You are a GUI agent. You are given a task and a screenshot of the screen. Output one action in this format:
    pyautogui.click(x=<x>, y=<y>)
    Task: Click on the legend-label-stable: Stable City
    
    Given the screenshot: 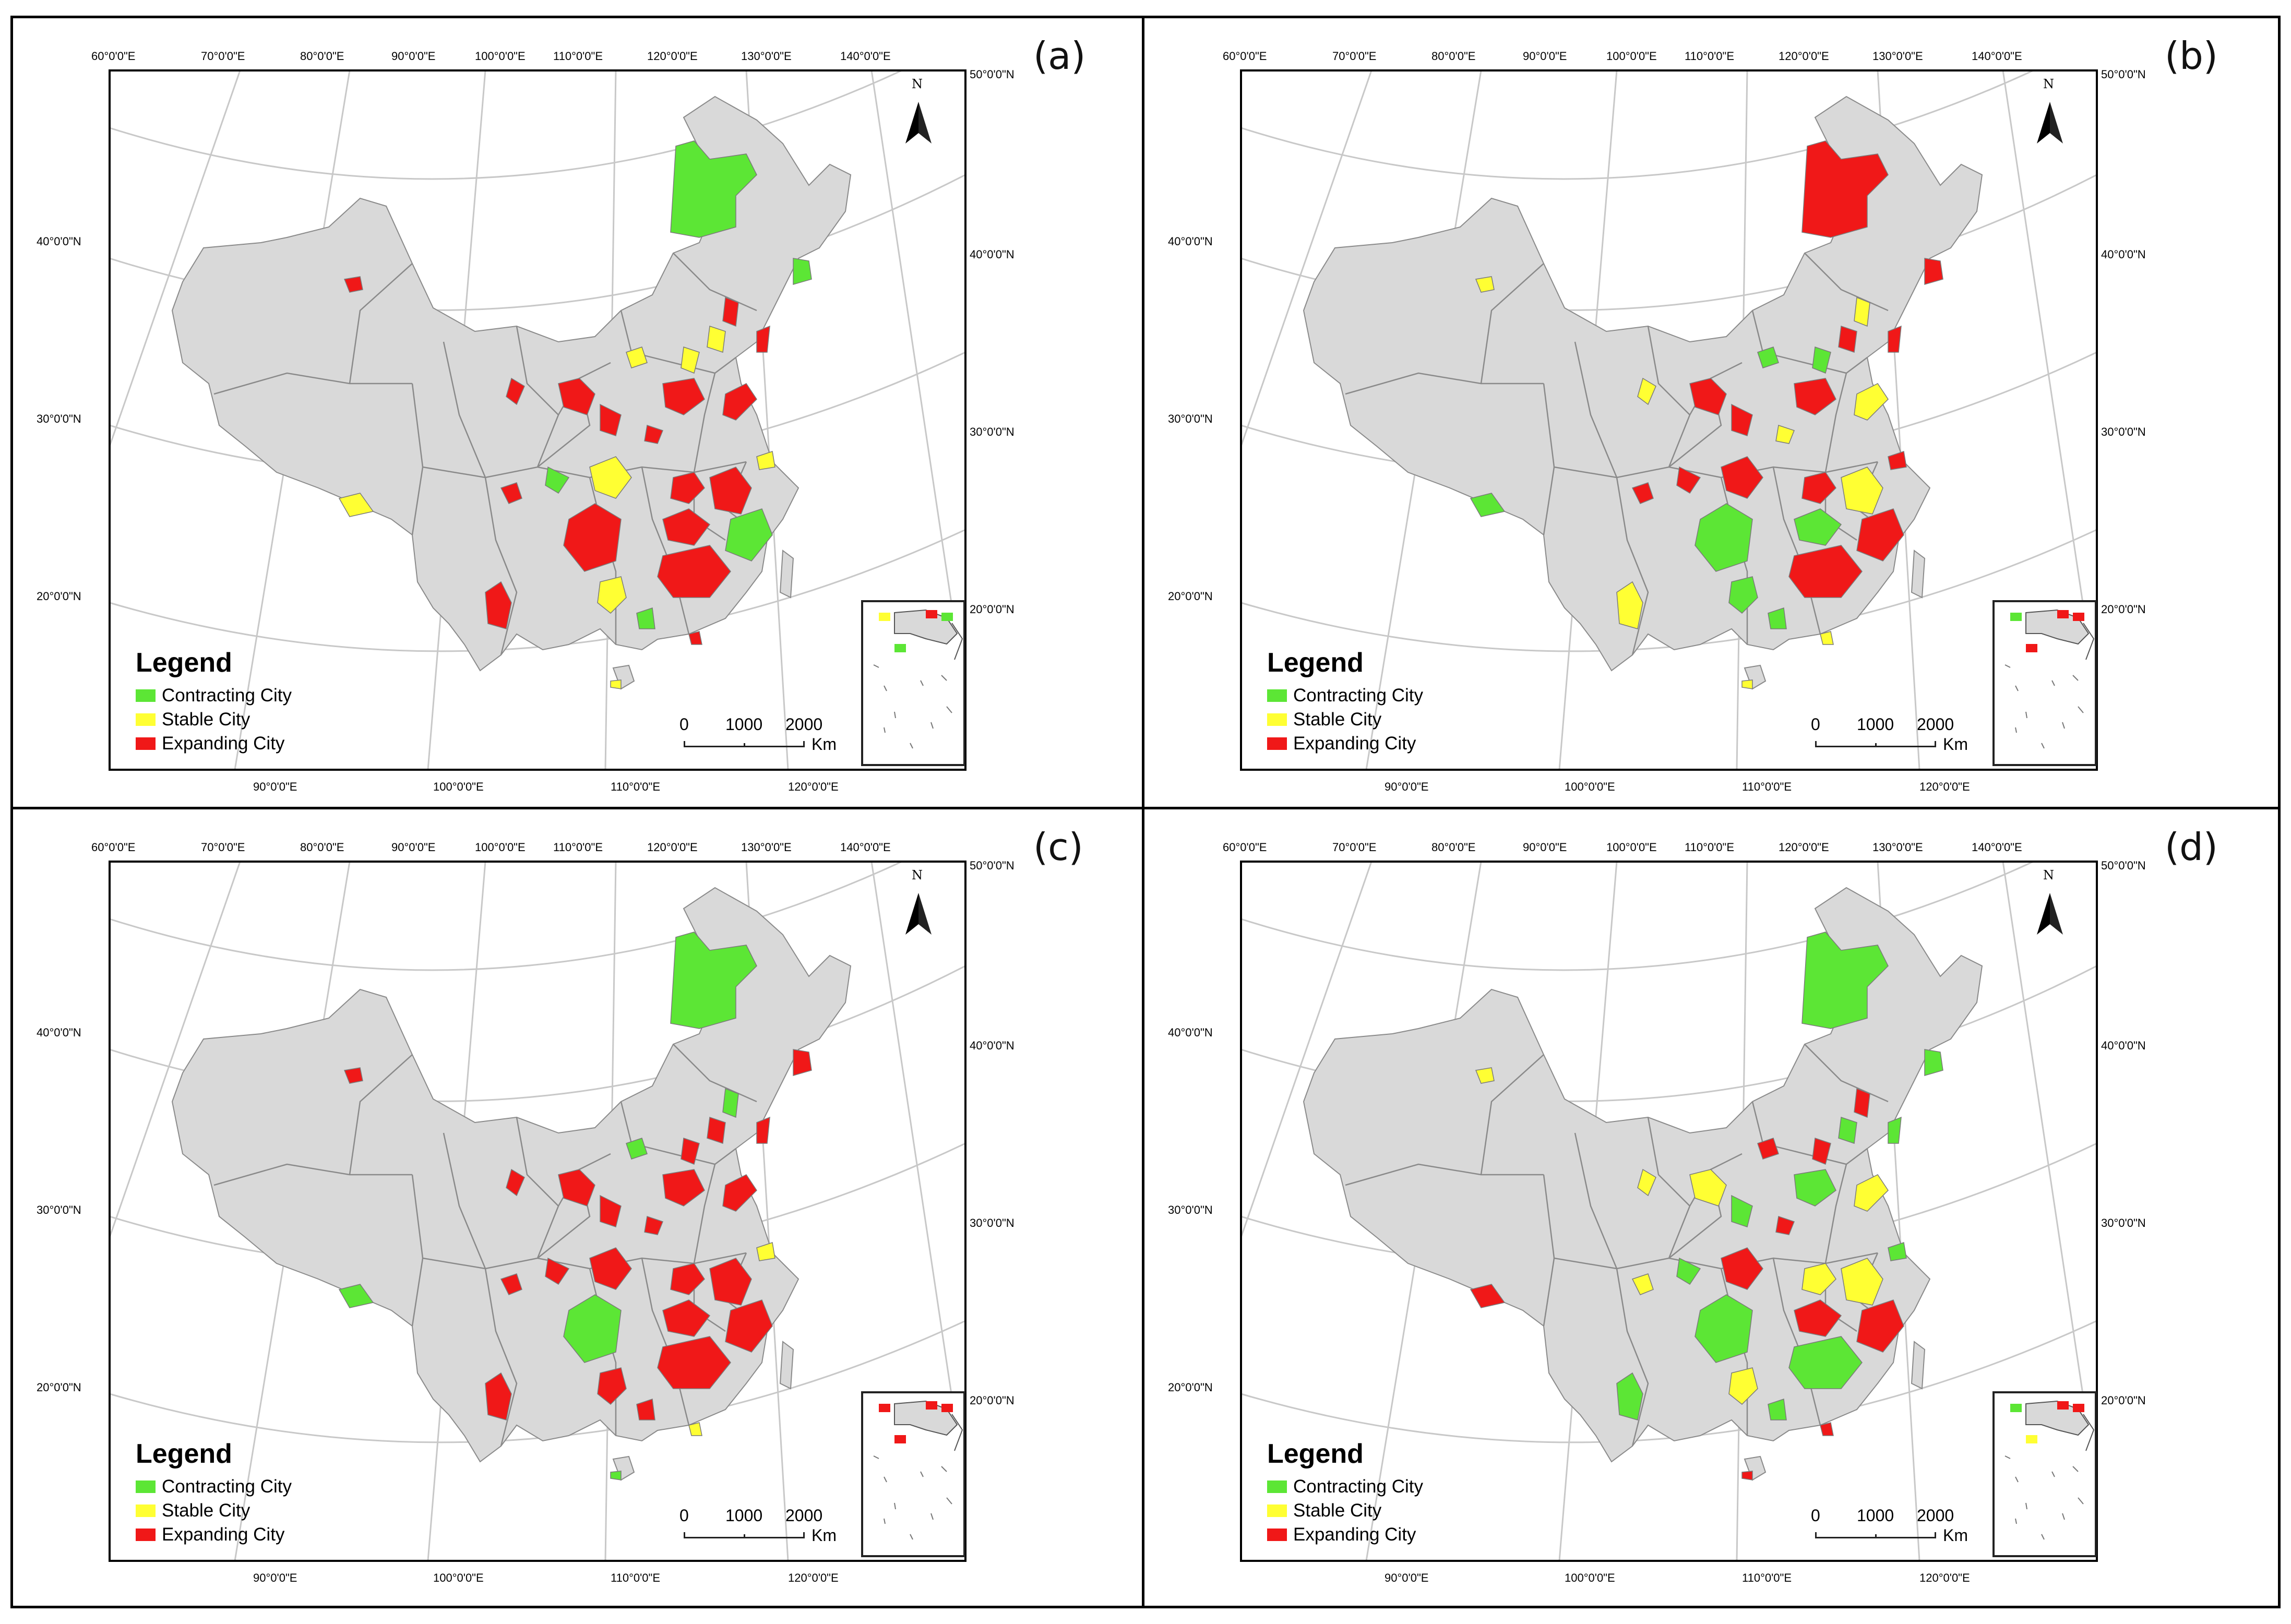 What is the action you would take?
    pyautogui.click(x=1337, y=720)
    